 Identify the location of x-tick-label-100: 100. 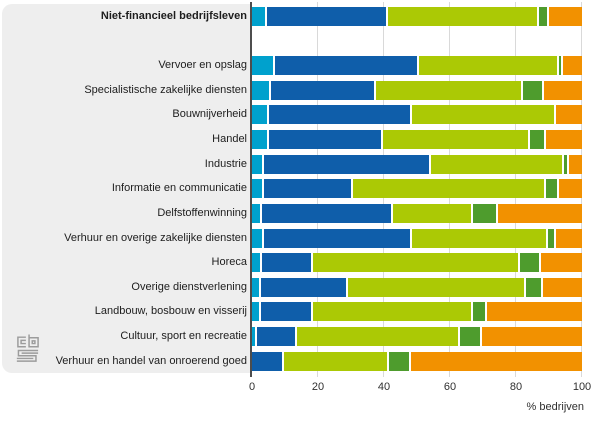
(582, 387).